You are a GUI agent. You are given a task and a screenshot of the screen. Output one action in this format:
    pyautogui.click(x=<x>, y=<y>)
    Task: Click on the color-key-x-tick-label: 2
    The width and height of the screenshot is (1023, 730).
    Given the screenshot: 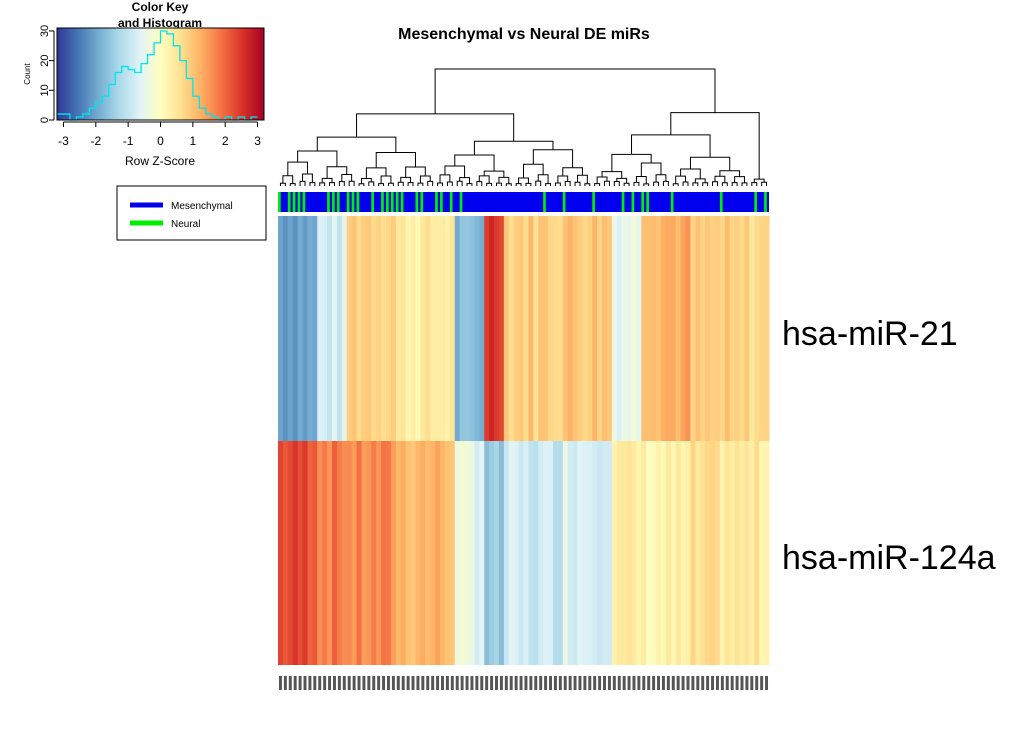 What is the action you would take?
    pyautogui.click(x=225, y=141)
    